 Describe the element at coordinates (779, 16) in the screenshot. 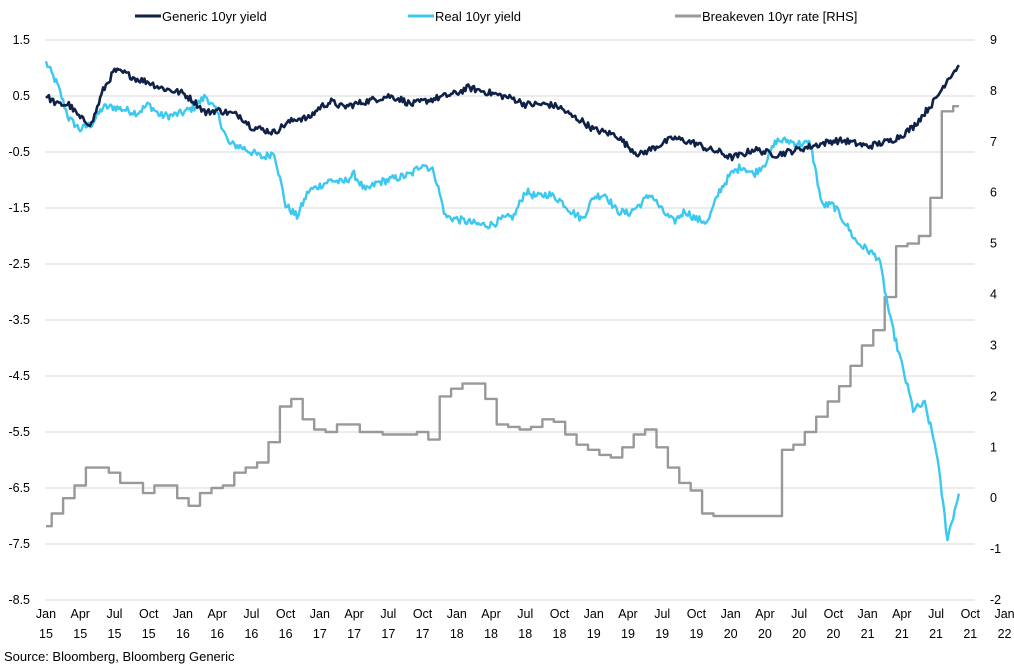

I see `legend-label: Breakeven 10yr rate [RHS]` at that location.